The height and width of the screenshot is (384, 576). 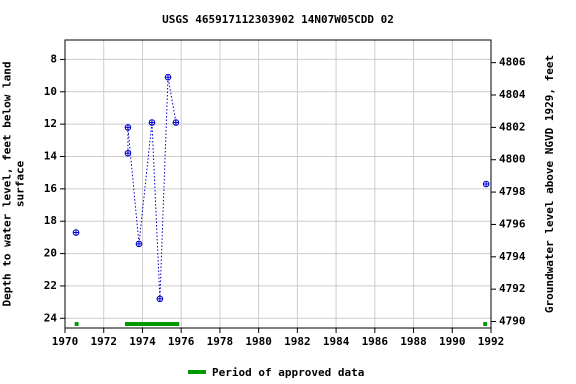 What do you see at coordinates (50, 220) in the screenshot?
I see `y-tick-label: 18` at bounding box center [50, 220].